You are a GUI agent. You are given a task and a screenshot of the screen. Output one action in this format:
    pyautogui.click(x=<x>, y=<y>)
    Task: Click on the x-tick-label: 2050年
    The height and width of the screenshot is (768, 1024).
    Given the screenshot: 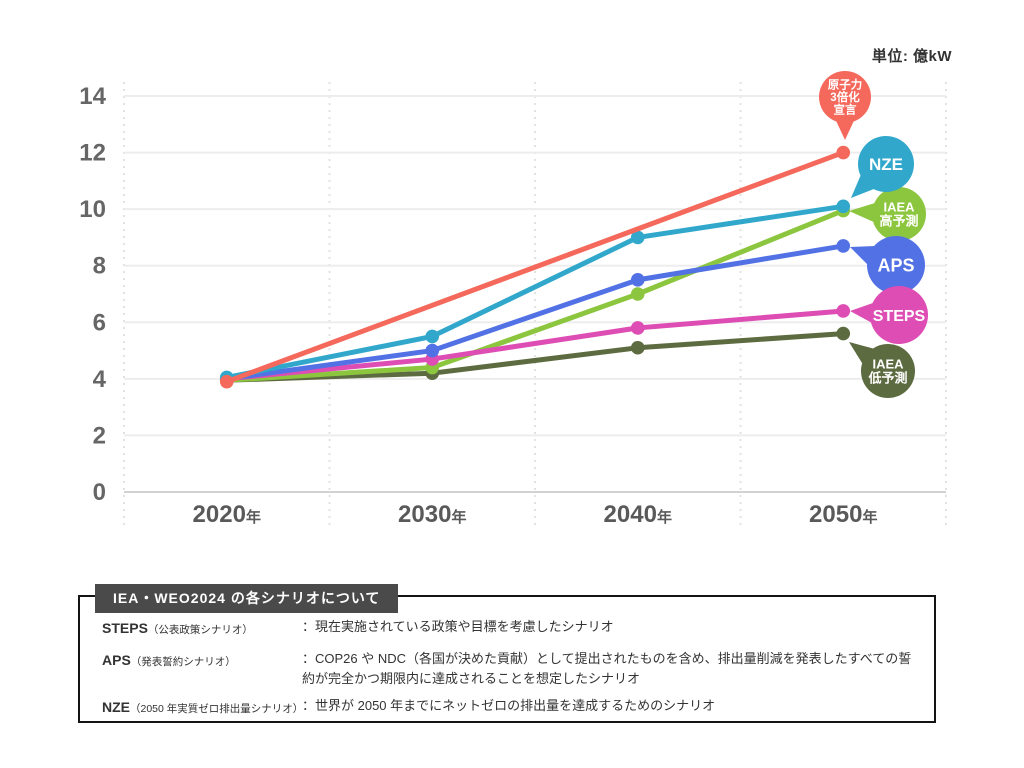 What is the action you would take?
    pyautogui.click(x=843, y=514)
    